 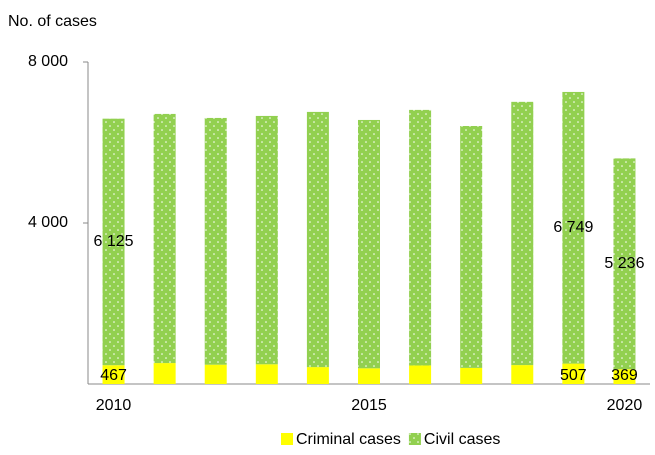 I want to click on data-label: 6 125, so click(x=114, y=241).